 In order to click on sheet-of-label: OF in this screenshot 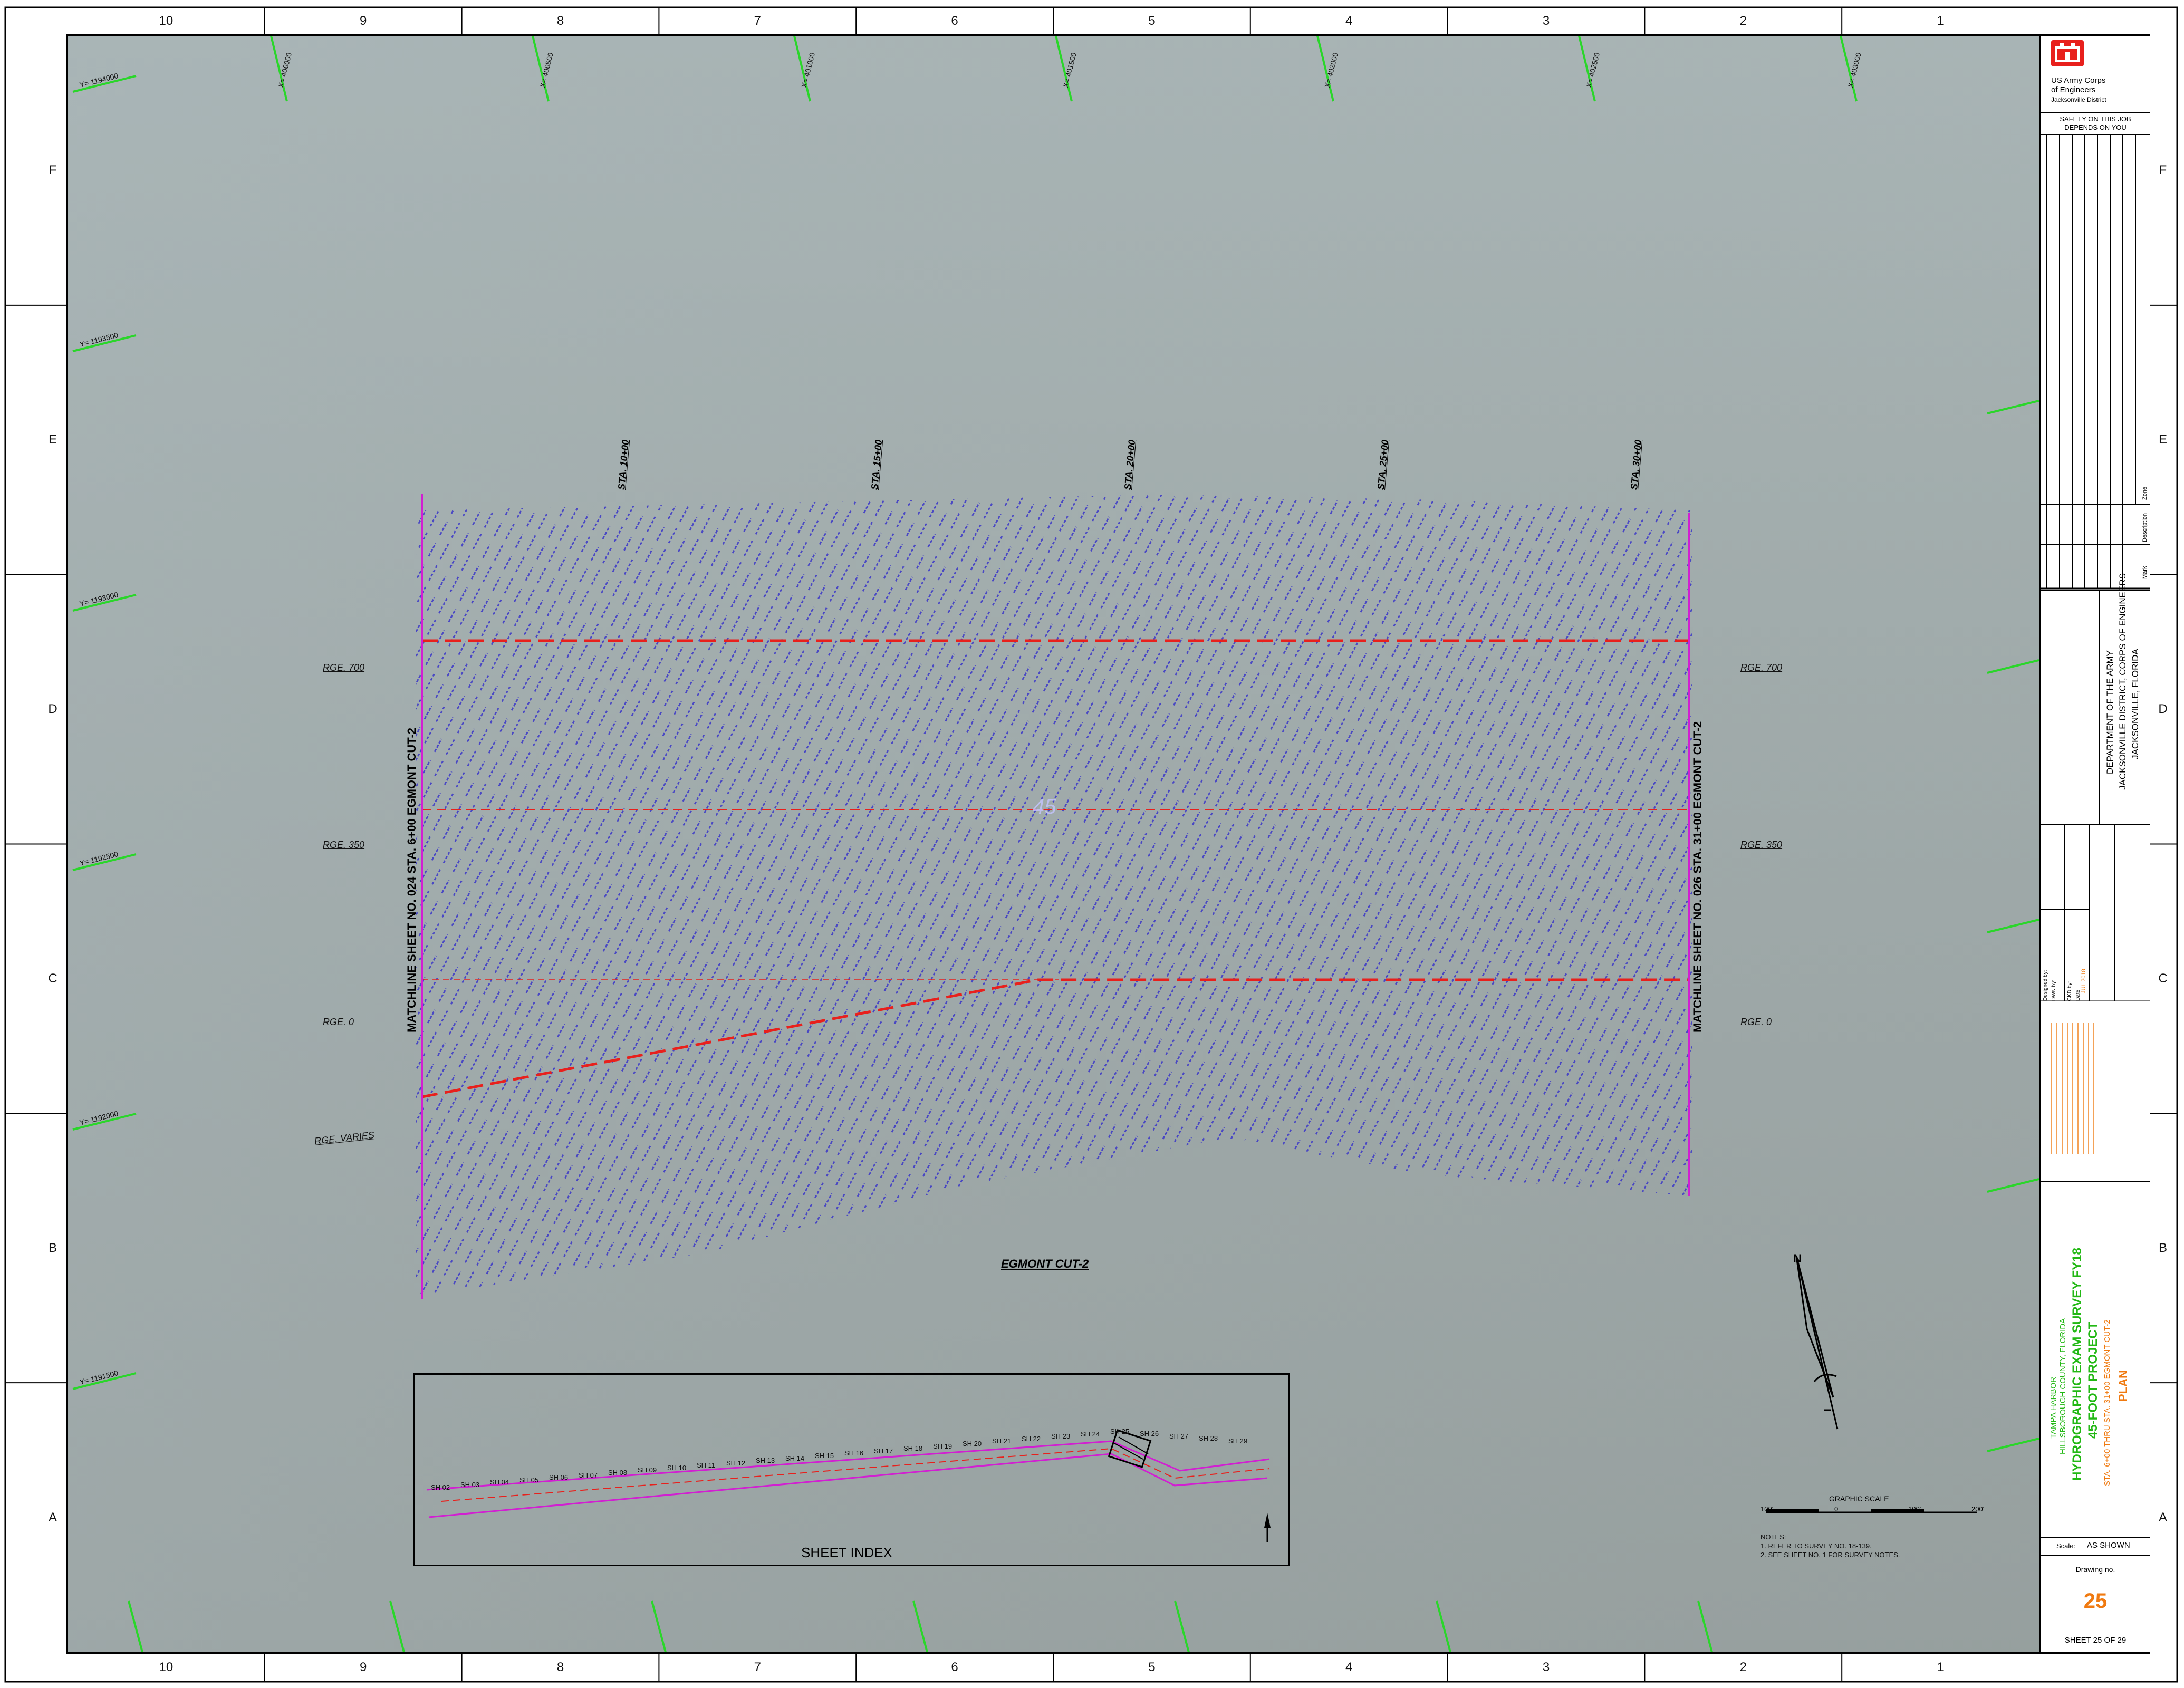, I will do `click(2109, 1641)`.